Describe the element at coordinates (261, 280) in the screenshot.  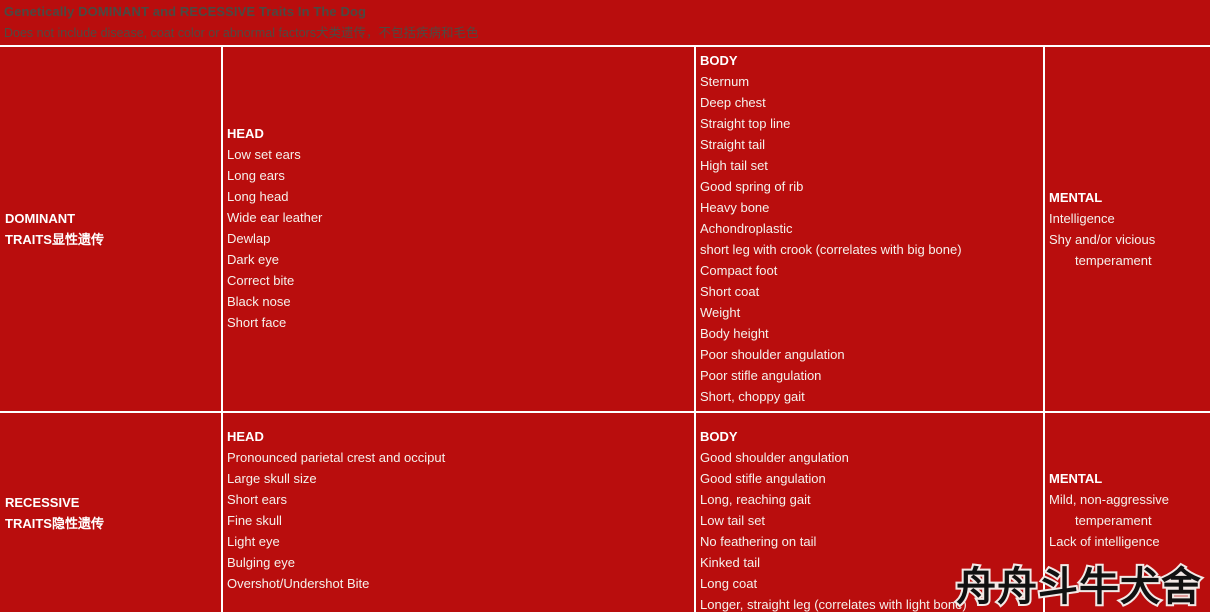
I see `trait-item: Correct bite` at that location.